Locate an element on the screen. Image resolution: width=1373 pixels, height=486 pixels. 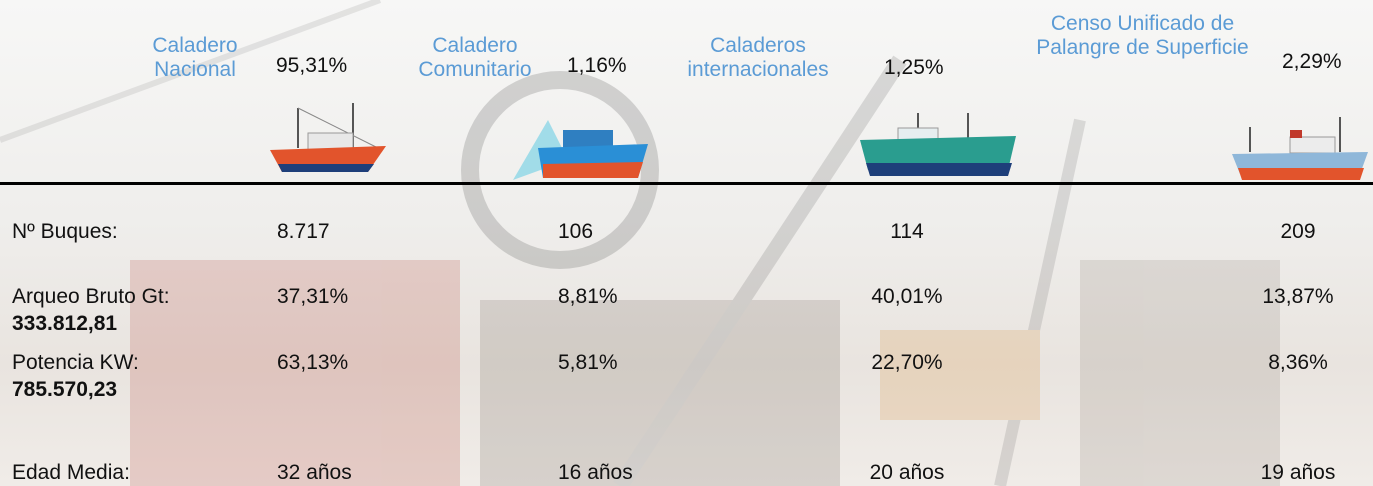
row-label: Arqueo Bruto Gt: is located at coordinates (91, 296).